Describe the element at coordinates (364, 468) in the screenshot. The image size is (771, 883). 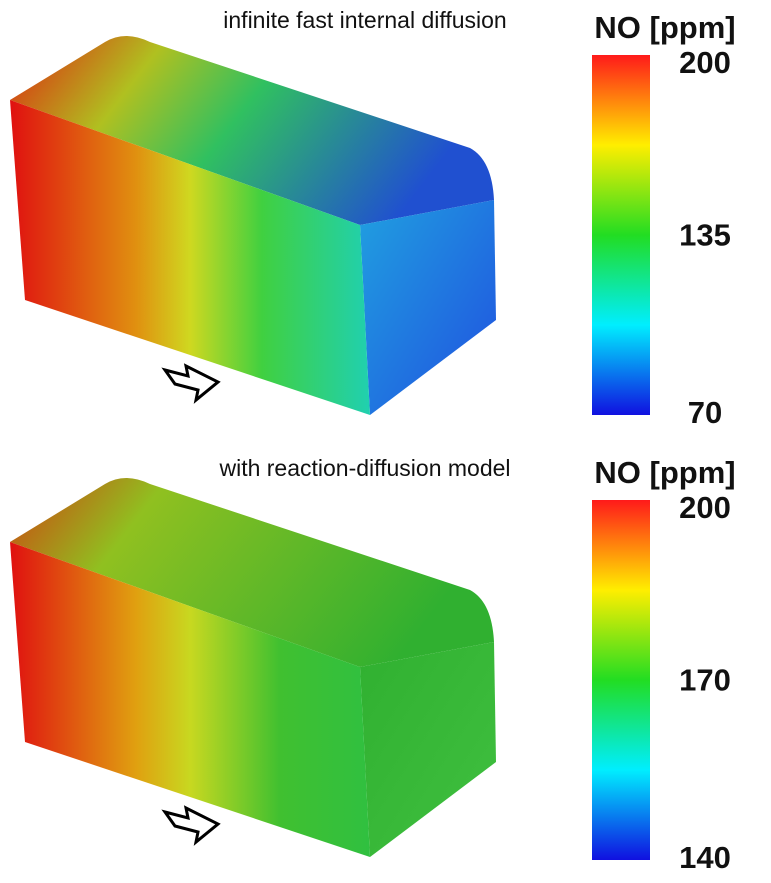
I see `panel-title: with reaction-diffusion model` at that location.